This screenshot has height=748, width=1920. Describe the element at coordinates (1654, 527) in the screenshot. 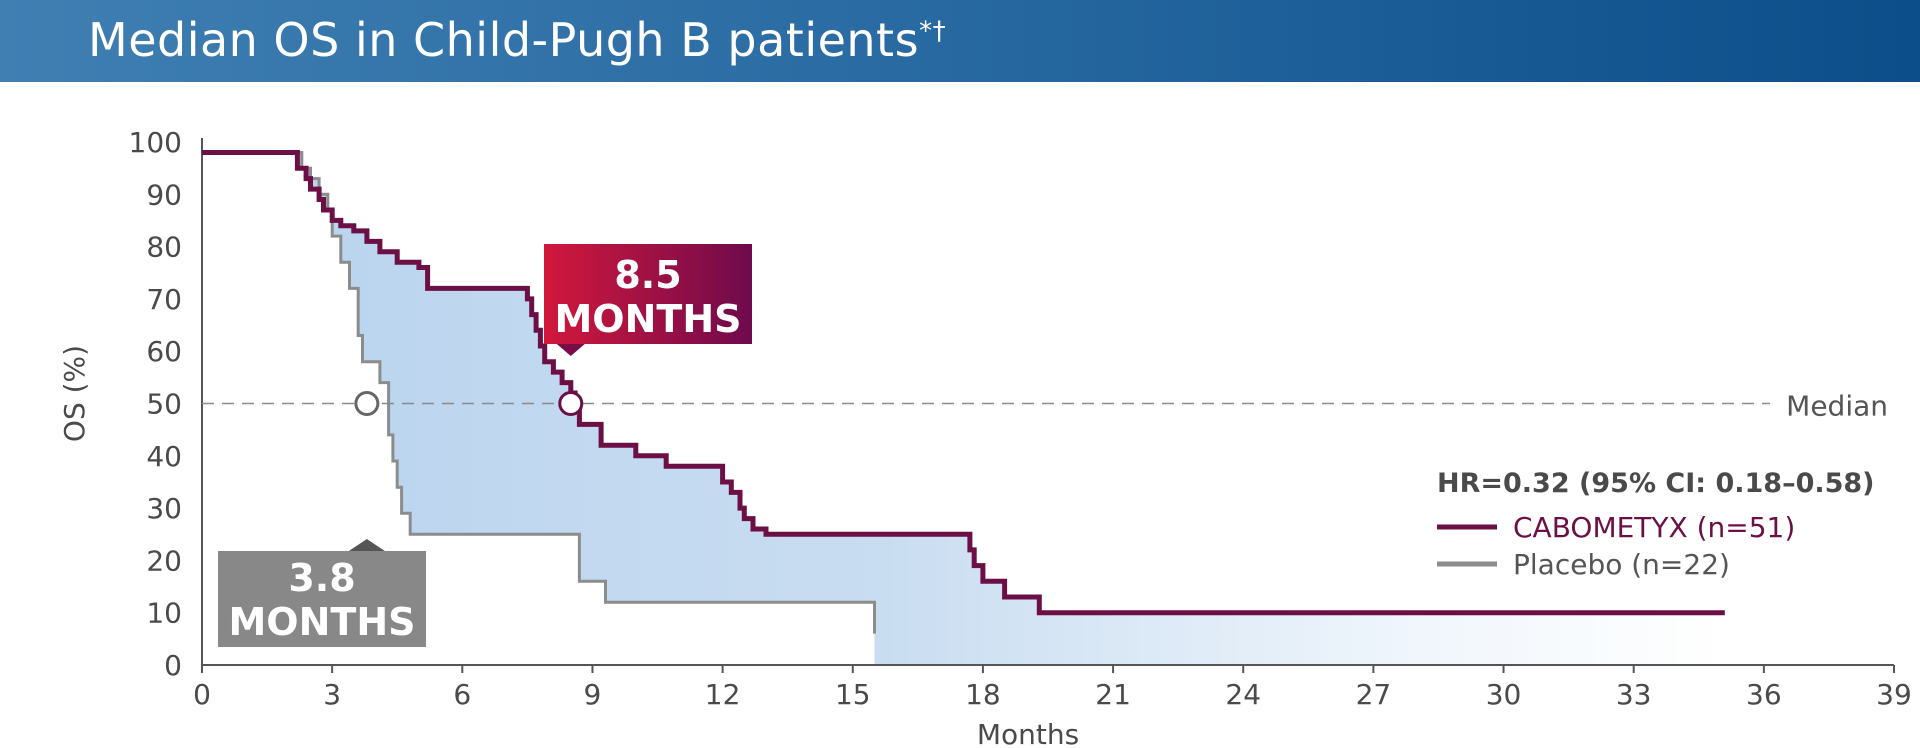

I see `legend-label-cabometyx: CABOMETYX (n=51)` at that location.